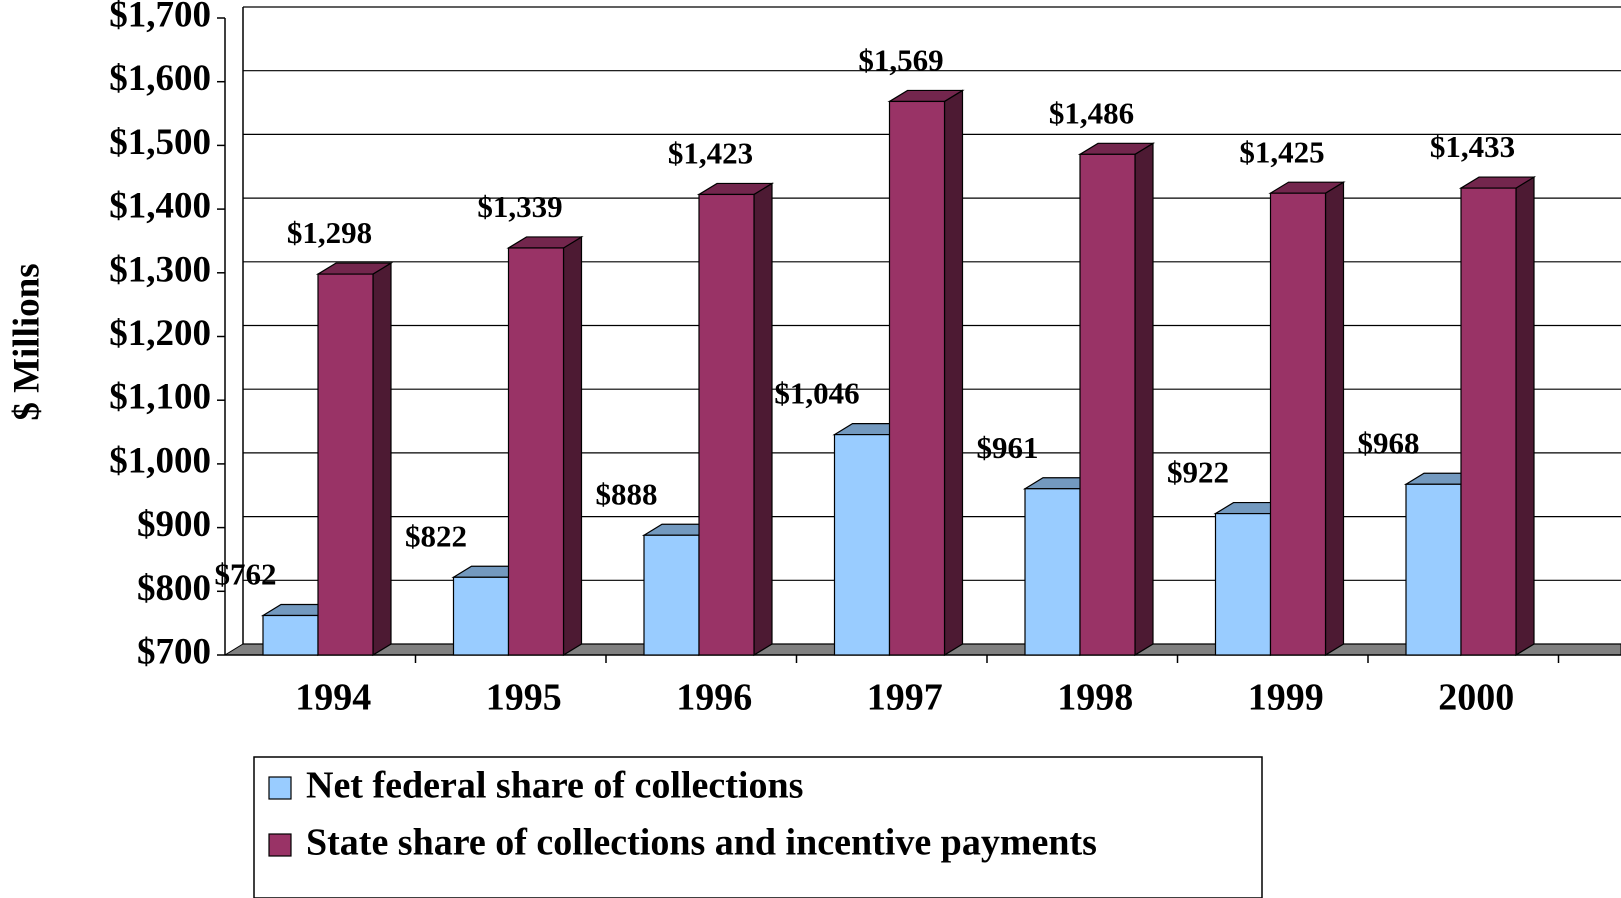 The height and width of the screenshot is (898, 1621). Describe the element at coordinates (1476, 698) in the screenshot. I see `x-tick-label: 2000` at that location.